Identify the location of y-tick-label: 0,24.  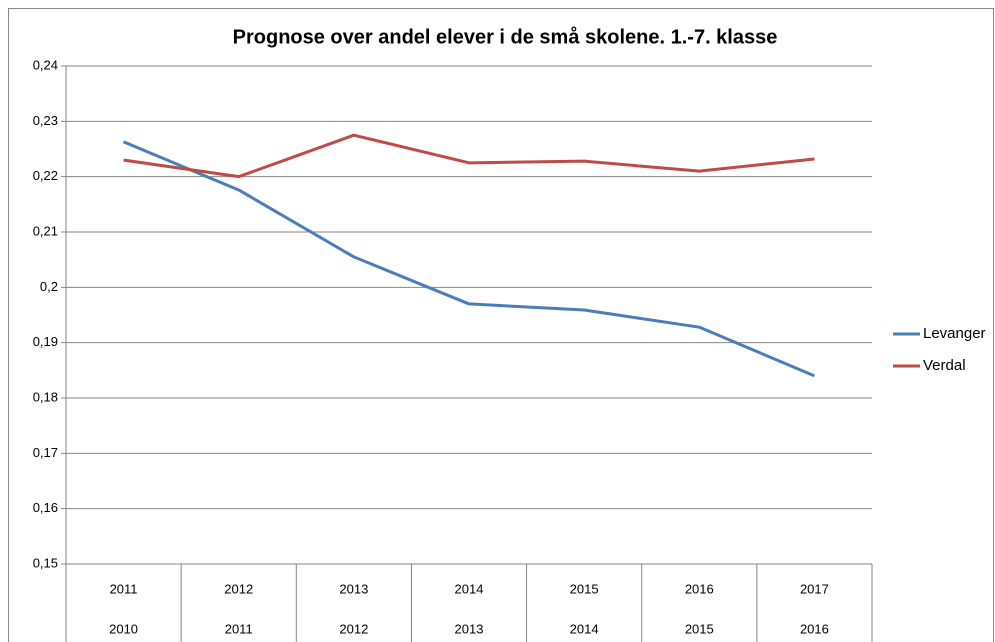
(45, 64).